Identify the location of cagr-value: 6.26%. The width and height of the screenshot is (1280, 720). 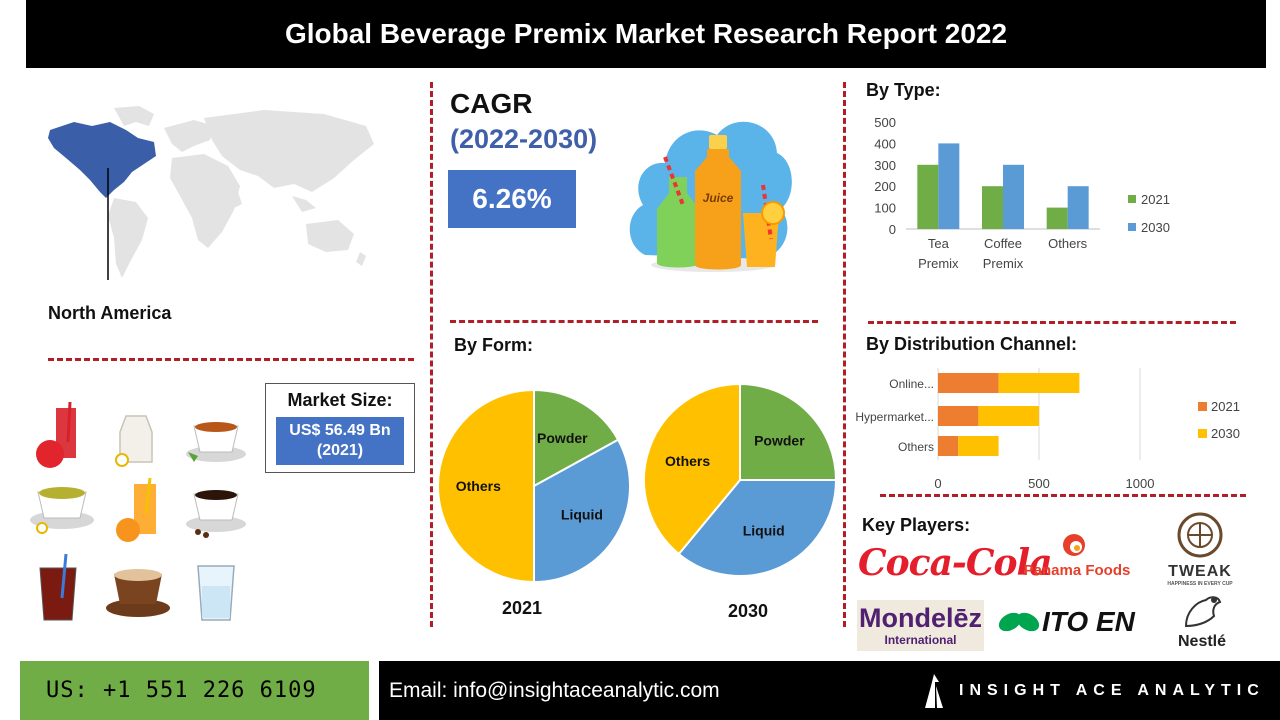
(512, 198).